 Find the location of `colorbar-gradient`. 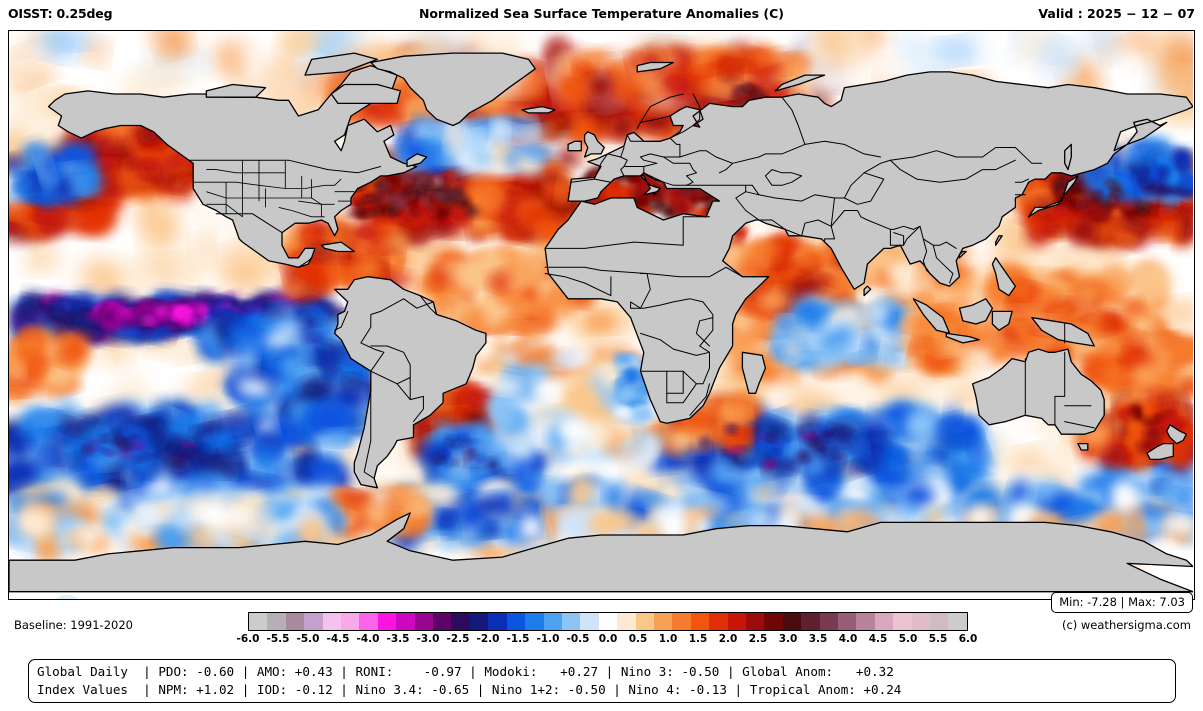

colorbar-gradient is located at coordinates (608, 621).